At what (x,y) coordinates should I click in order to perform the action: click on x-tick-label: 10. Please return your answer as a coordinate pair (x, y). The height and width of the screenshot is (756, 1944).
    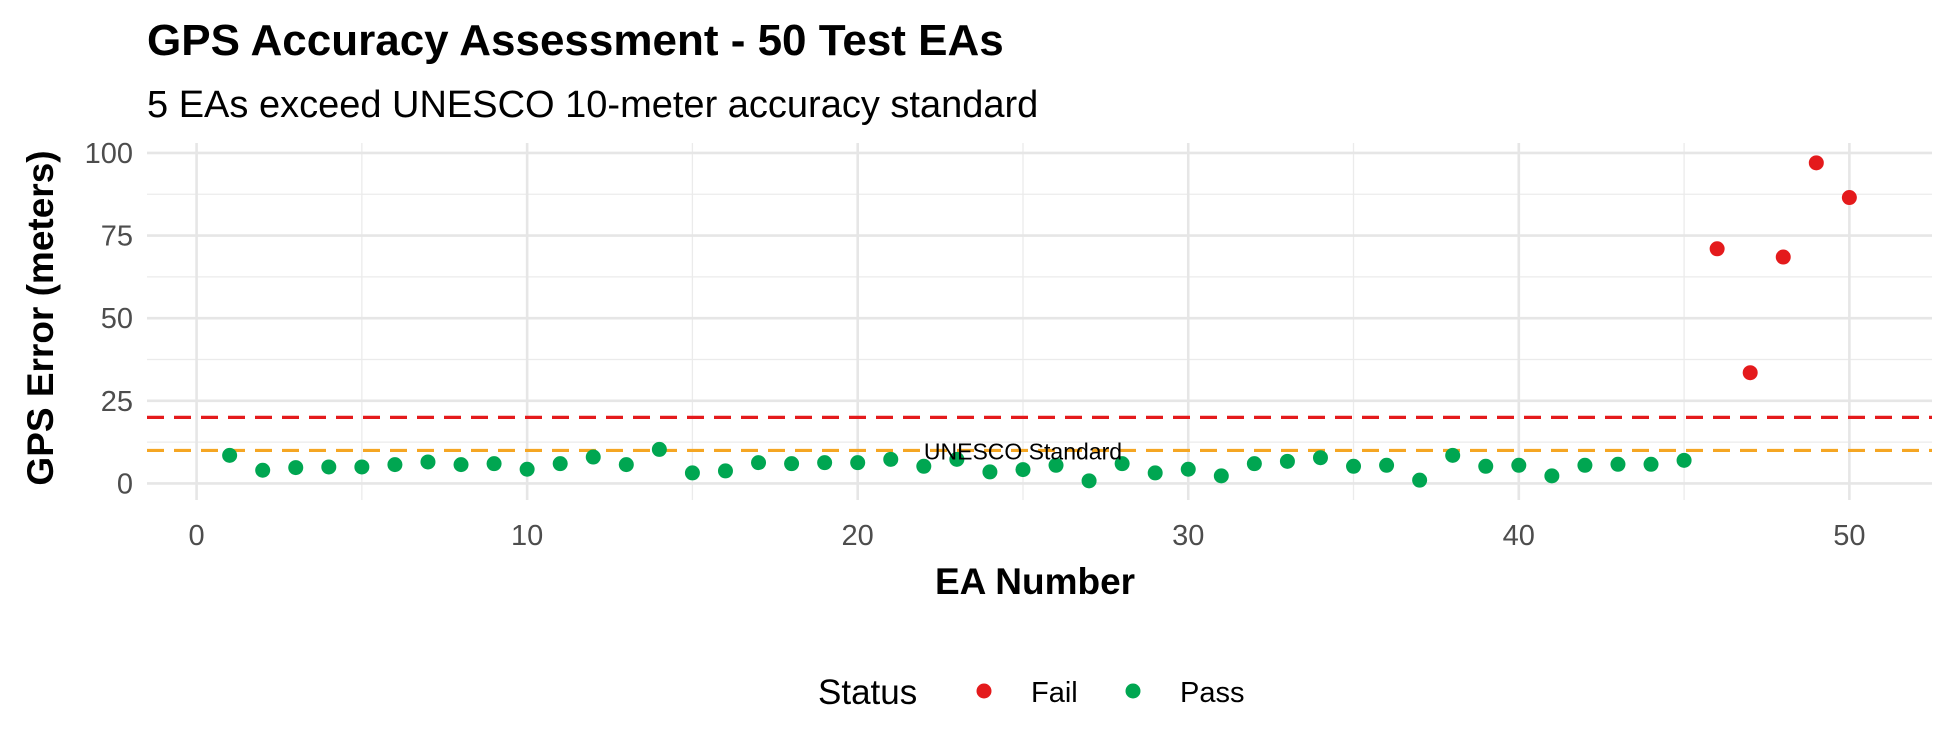
    Looking at the image, I should click on (527, 536).